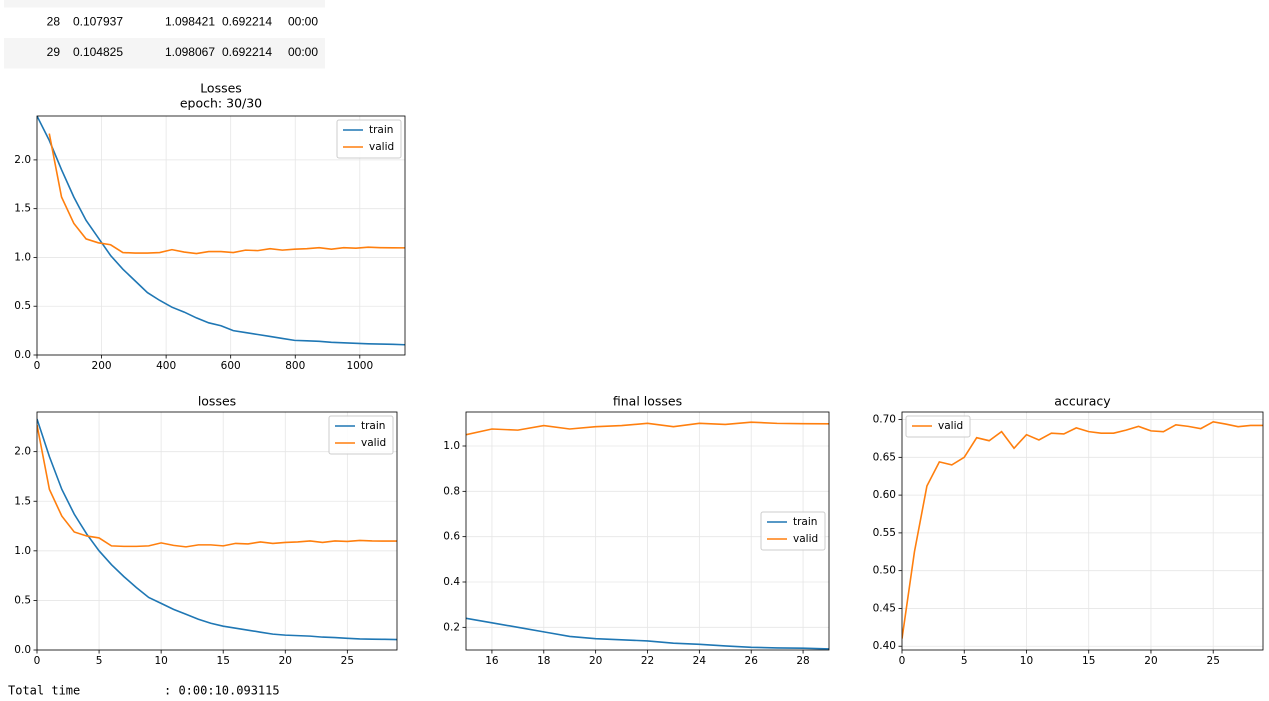 The width and height of the screenshot is (1269, 701). Describe the element at coordinates (752, 661) in the screenshot. I see `x-tick-label: 26` at that location.